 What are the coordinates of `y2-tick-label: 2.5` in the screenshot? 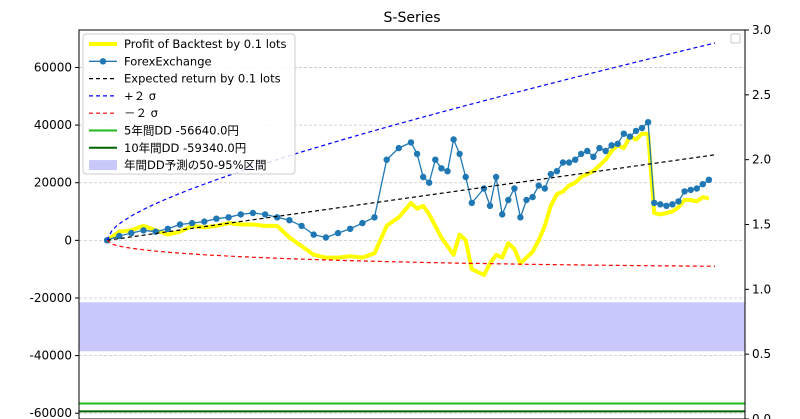 It's located at (761, 95).